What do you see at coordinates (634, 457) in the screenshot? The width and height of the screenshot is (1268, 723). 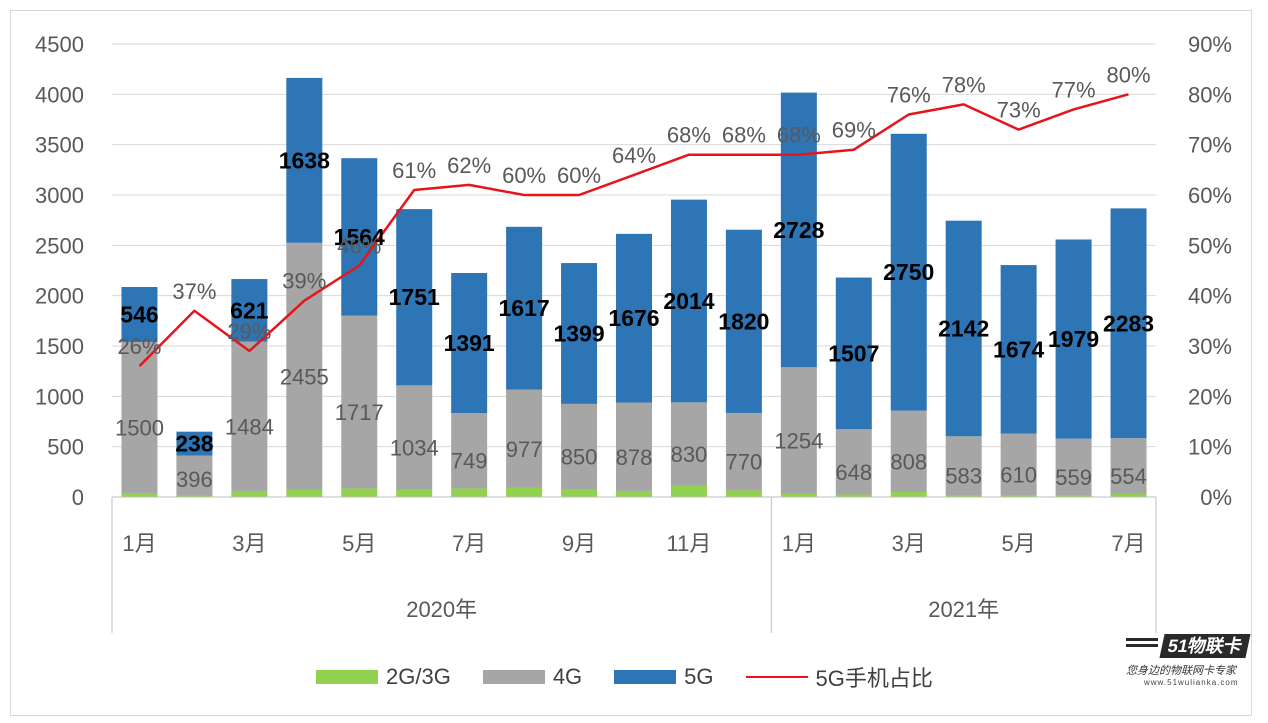 I see `label-4g: 878` at bounding box center [634, 457].